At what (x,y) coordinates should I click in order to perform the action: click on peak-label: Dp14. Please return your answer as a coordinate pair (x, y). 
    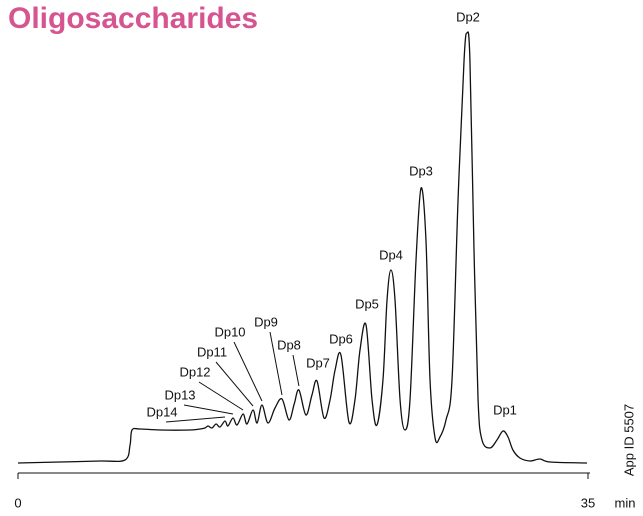
    Looking at the image, I should click on (161, 411).